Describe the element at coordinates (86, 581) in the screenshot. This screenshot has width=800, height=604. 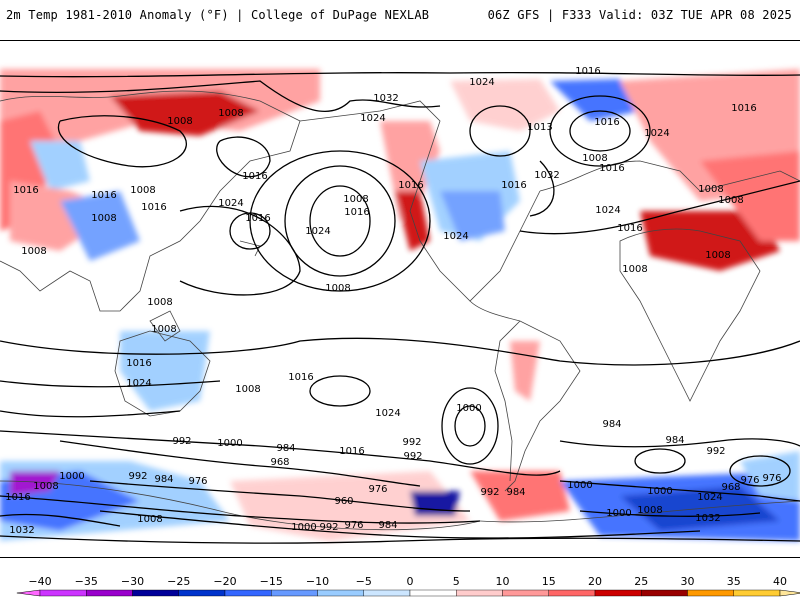
I see `colorbar-tick-label: −35` at that location.